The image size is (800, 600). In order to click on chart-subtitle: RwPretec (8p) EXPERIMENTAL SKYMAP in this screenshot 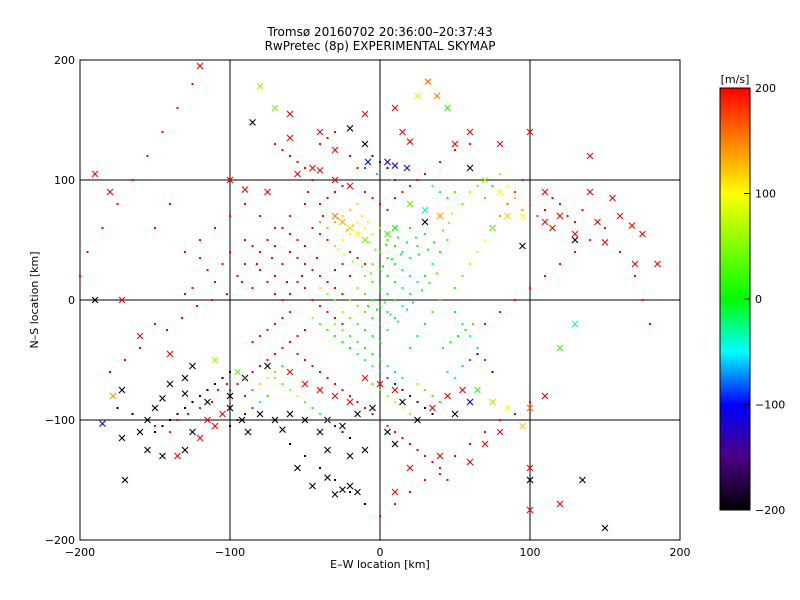, I will do `click(380, 46)`.